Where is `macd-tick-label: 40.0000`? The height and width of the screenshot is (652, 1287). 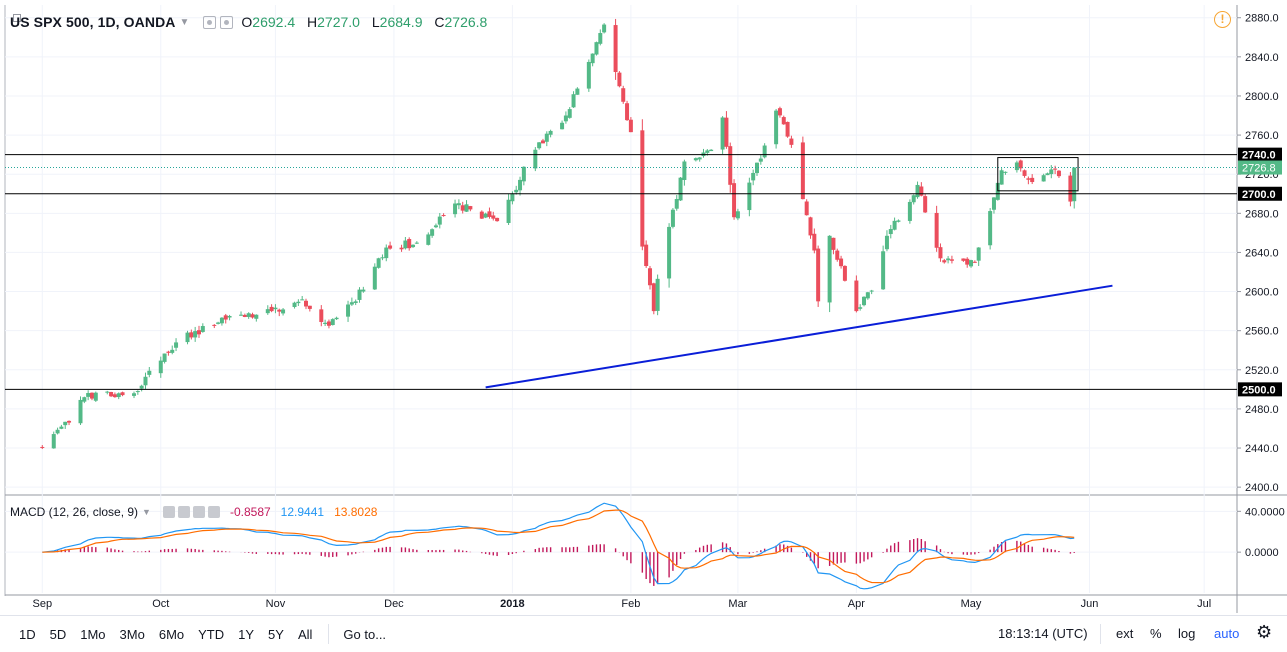 macd-tick-label: 40.0000 is located at coordinates (1265, 512).